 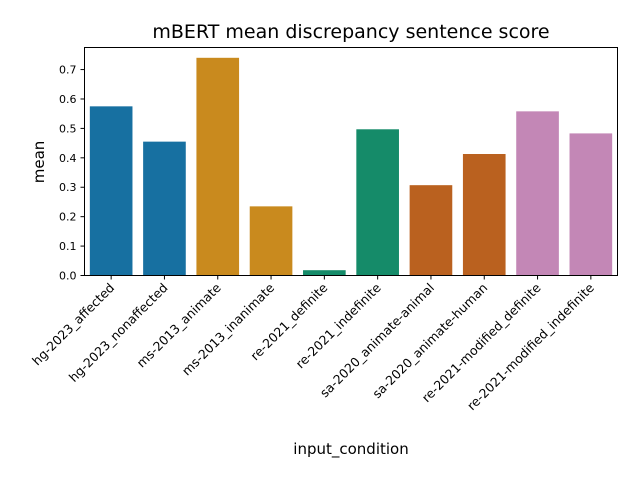 I want to click on x-tick-label: ms-2013_inanimate, so click(x=228, y=329).